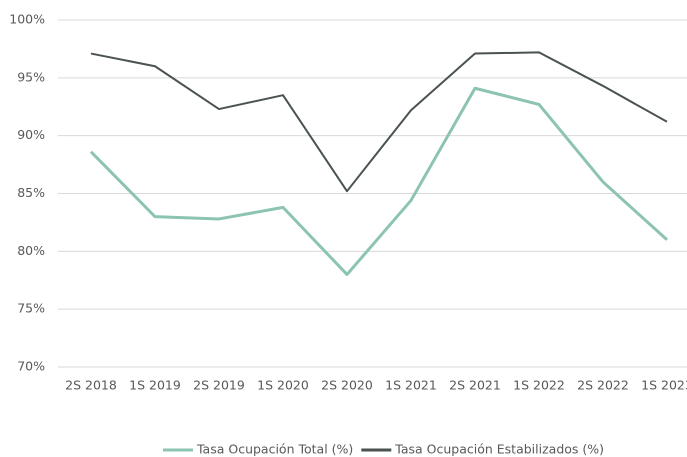 The width and height of the screenshot is (687, 457). Describe the element at coordinates (283, 385) in the screenshot. I see `x-tick-label: 1S 2020` at that location.